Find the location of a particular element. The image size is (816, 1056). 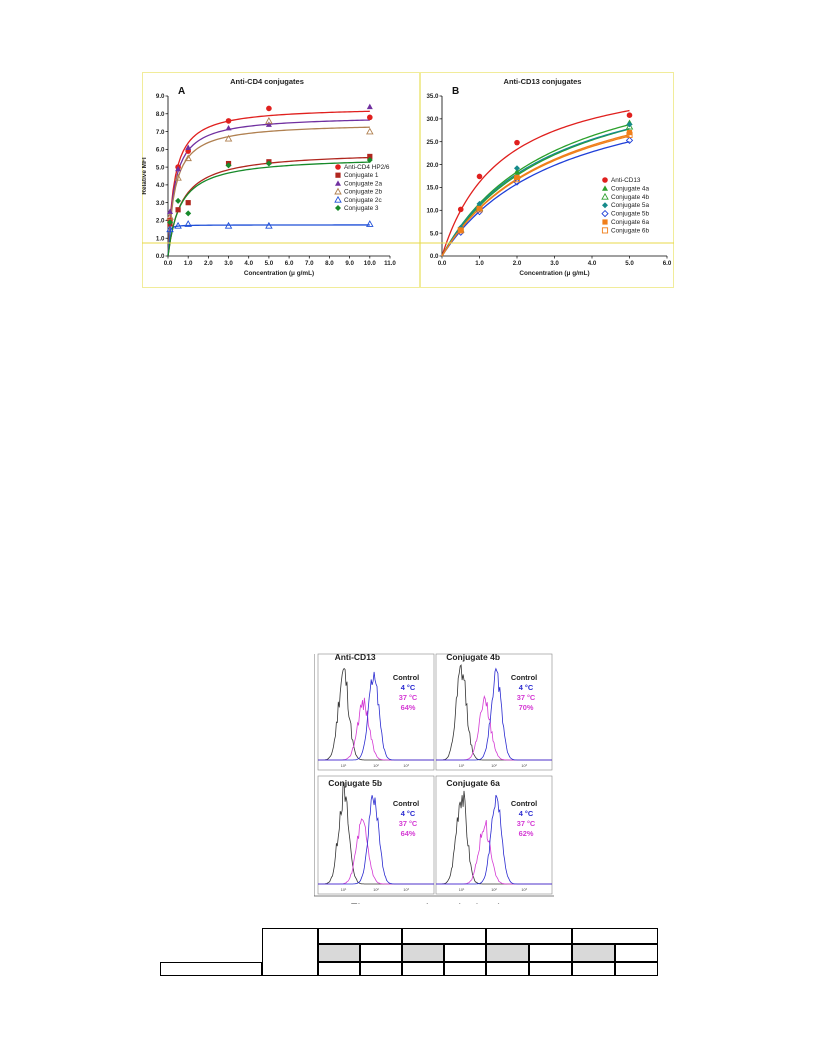

legend-label: Conjugate 1 is located at coordinates (361, 175).